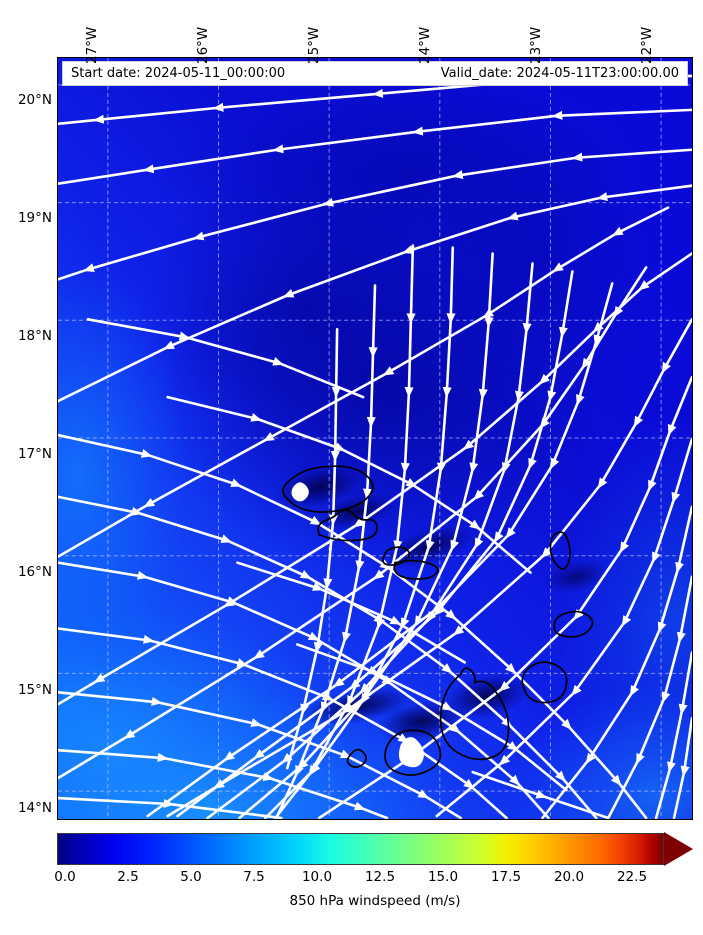 Image resolution: width=703 pixels, height=935 pixels. Describe the element at coordinates (34, 572) in the screenshot. I see `ytick-16N: 16°N` at that location.